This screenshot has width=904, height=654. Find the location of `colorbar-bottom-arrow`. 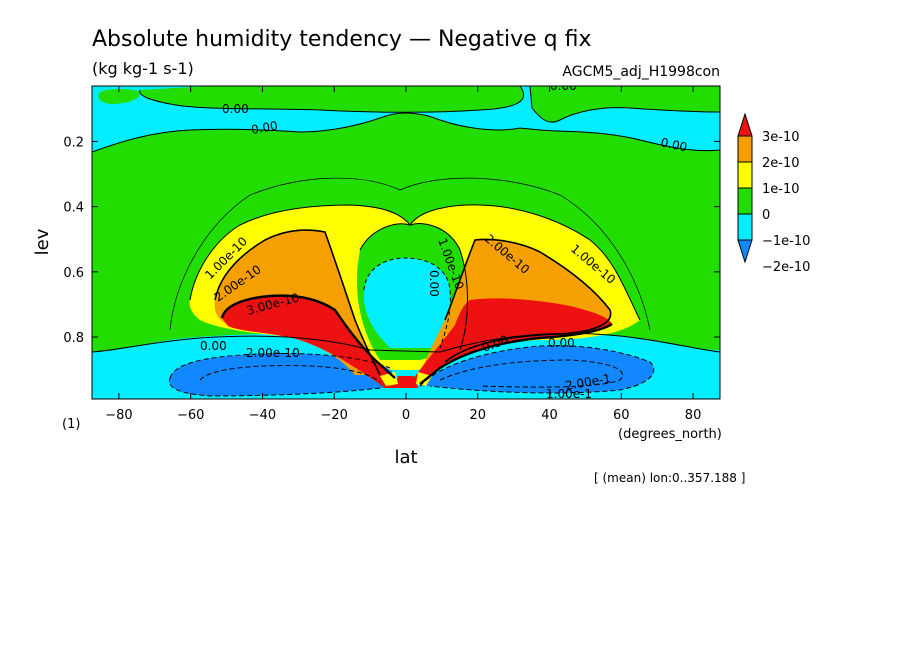

colorbar-bottom-arrow is located at coordinates (745, 251).